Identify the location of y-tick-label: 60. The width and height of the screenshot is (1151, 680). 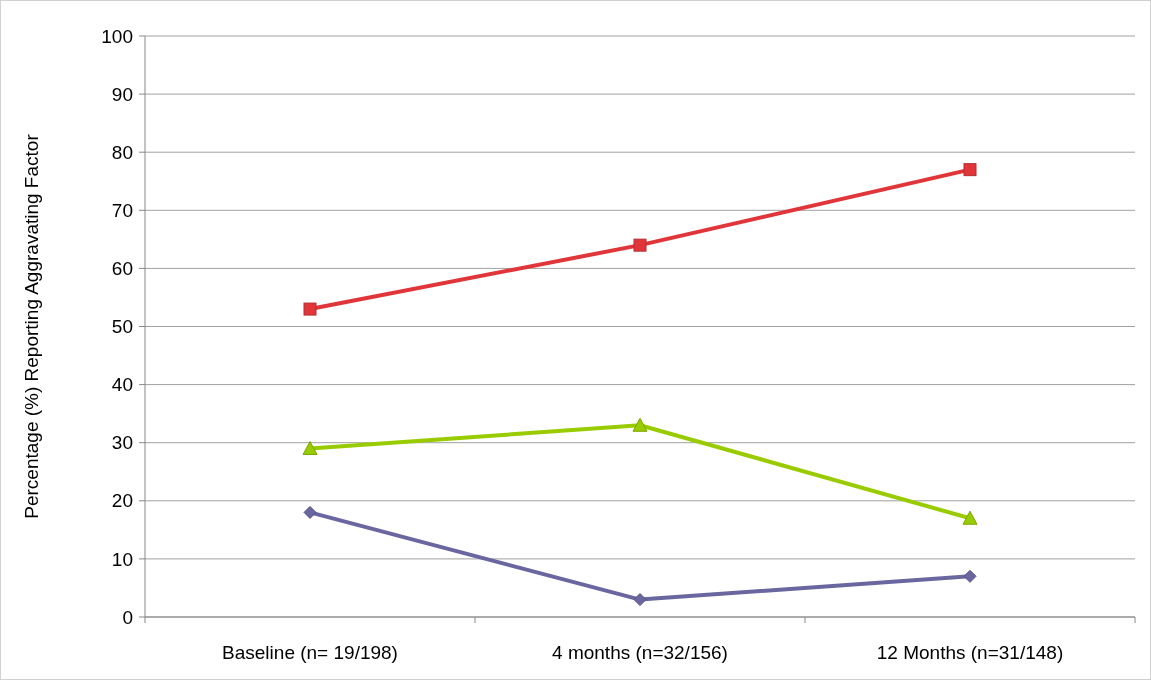
(122, 269).